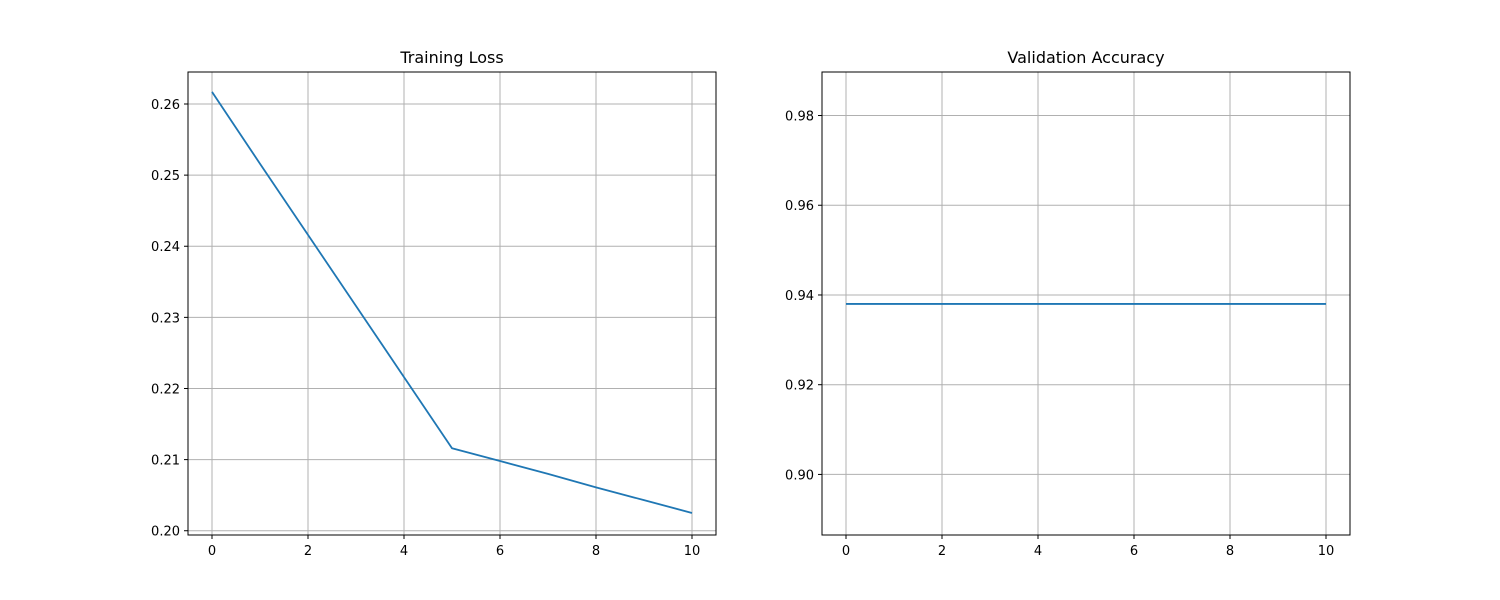 The height and width of the screenshot is (600, 1500). I want to click on y-tick-label: 0.26, so click(165, 105).